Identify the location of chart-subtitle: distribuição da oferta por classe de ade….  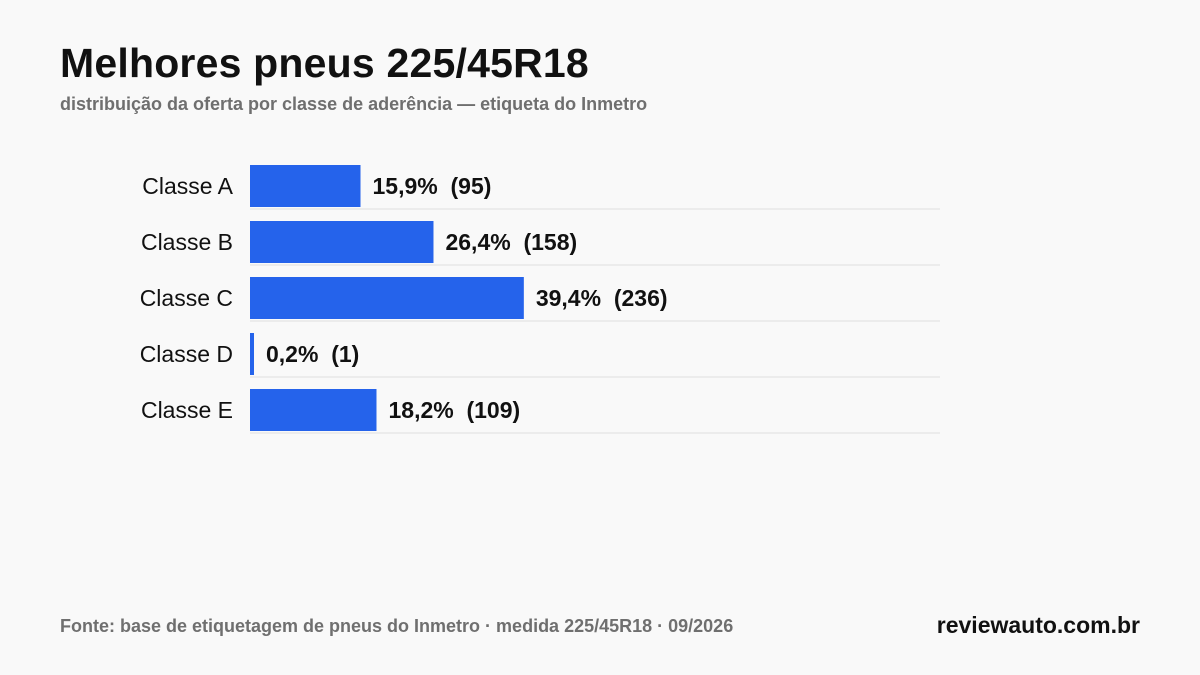
(354, 104).